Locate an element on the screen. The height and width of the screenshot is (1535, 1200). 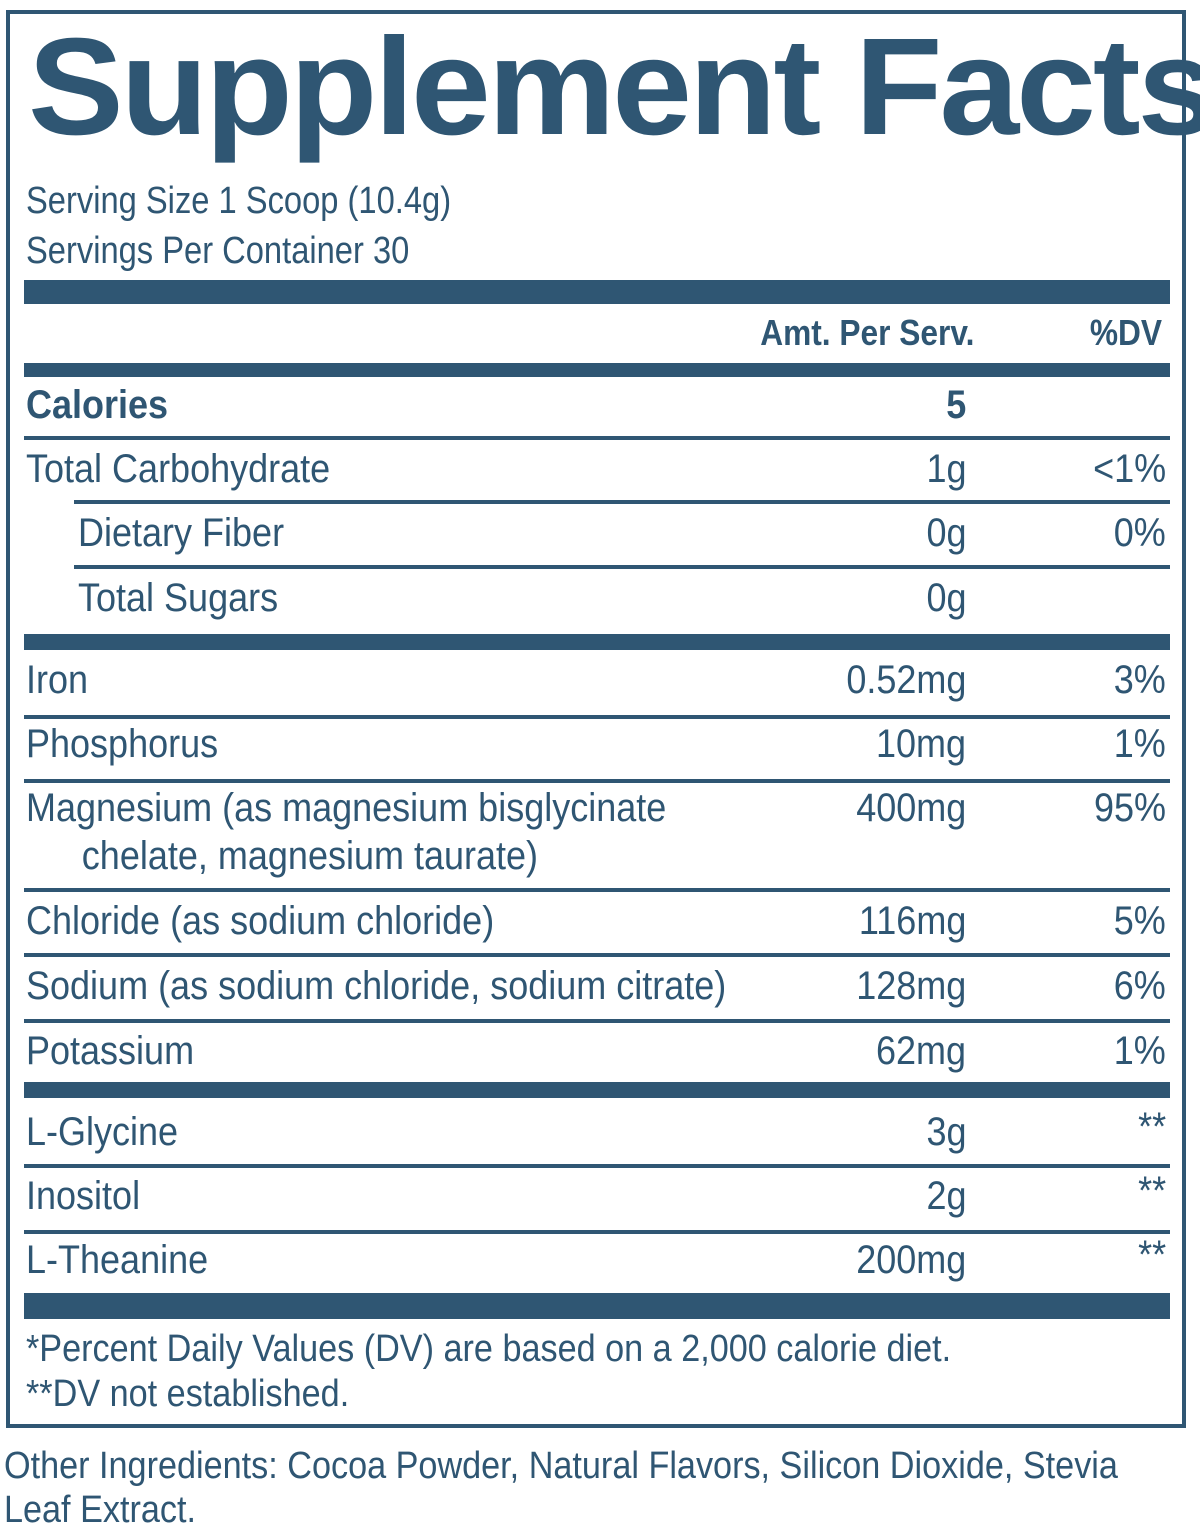
nutrient-amount: 0.52mg is located at coordinates (905, 680).